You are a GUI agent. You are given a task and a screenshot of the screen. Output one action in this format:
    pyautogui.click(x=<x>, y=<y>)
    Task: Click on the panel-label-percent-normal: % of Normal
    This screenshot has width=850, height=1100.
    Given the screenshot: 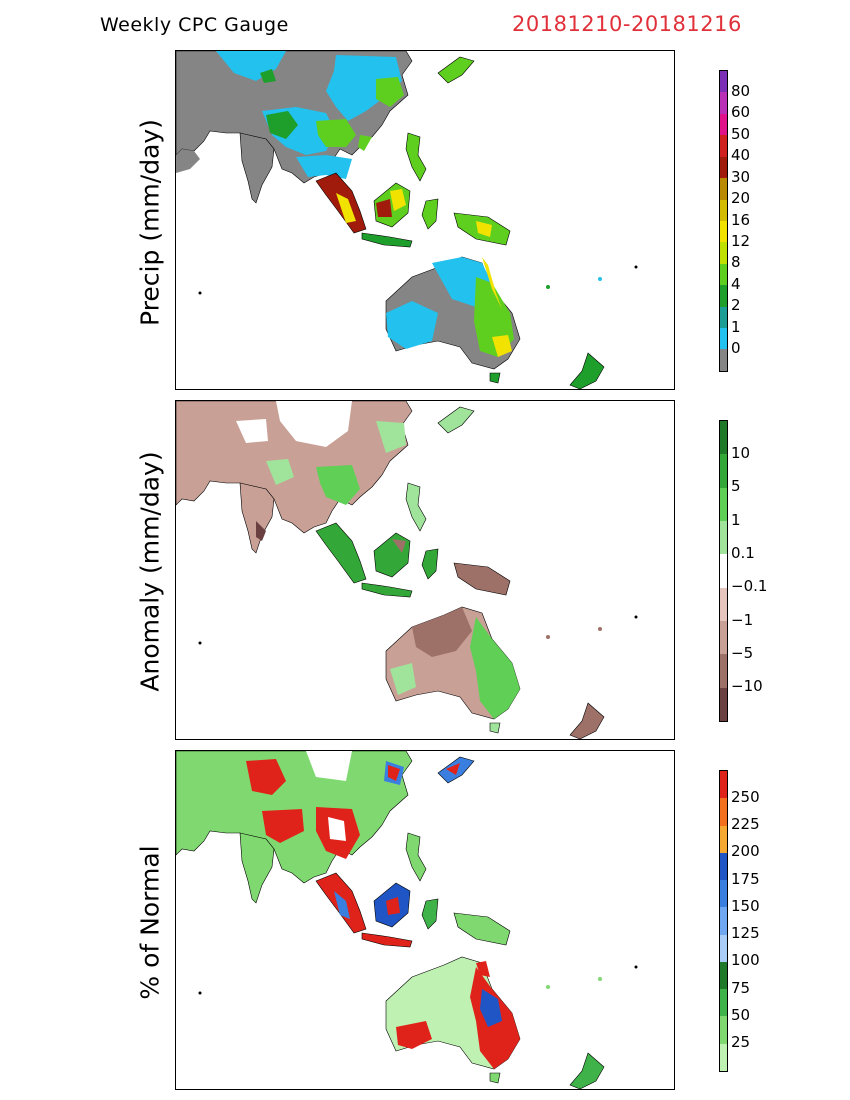 What is the action you would take?
    pyautogui.click(x=150, y=922)
    